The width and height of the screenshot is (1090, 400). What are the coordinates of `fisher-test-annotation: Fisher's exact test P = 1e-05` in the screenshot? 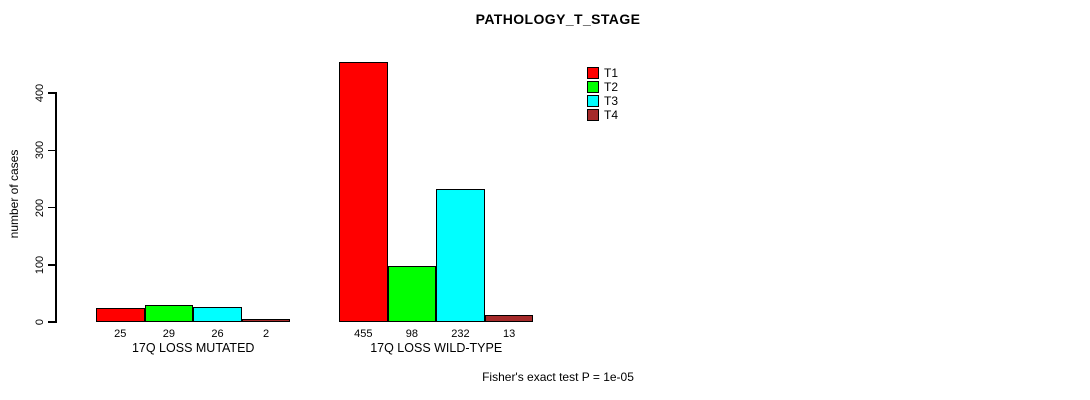 It's located at (558, 377).